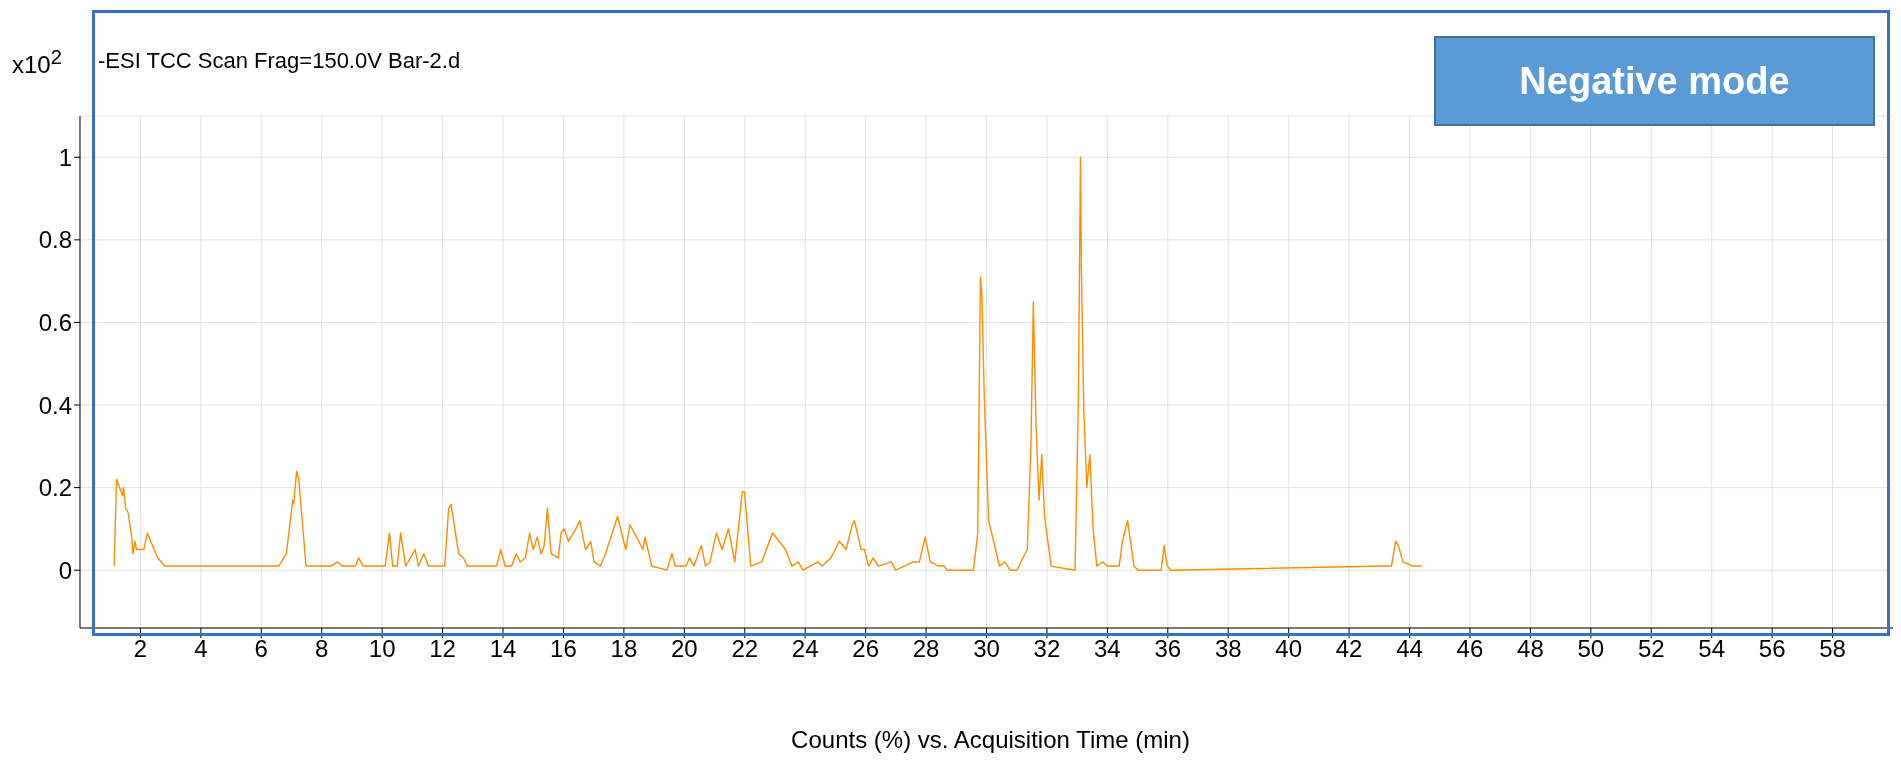 This screenshot has width=1901, height=777. What do you see at coordinates (442, 649) in the screenshot?
I see `x-tick-label: 12` at bounding box center [442, 649].